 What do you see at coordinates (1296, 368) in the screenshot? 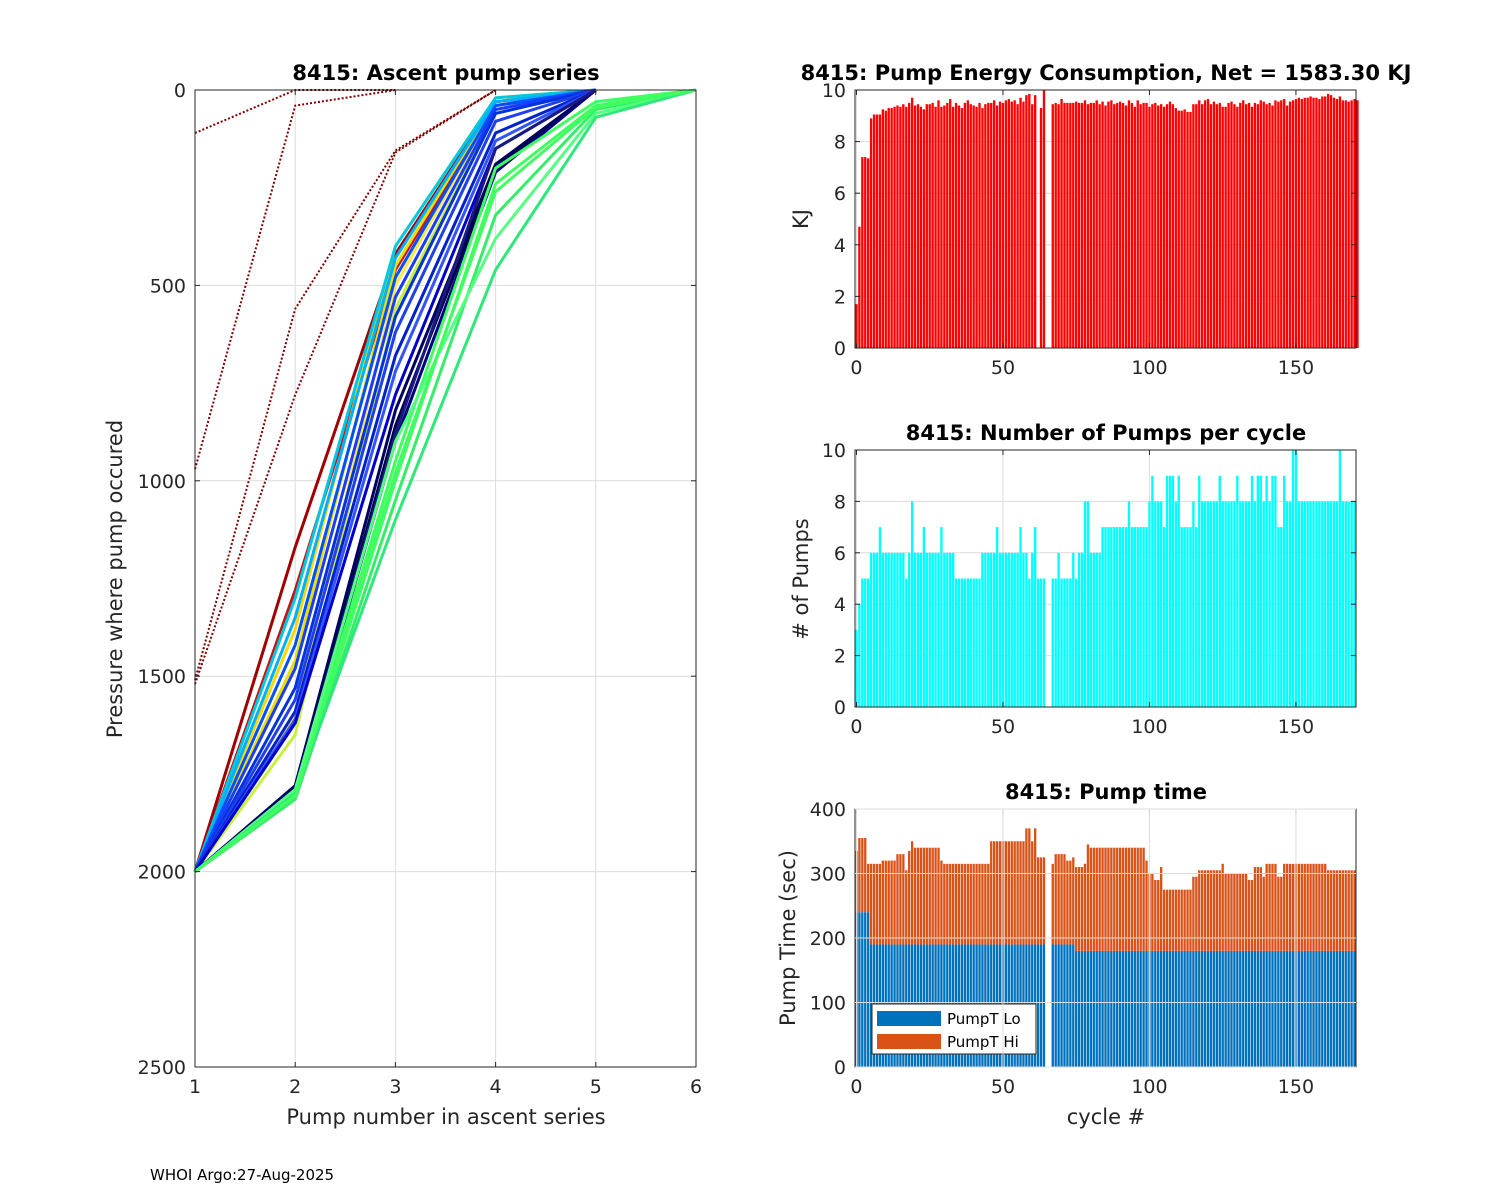
I see `x-tick-label: 150` at bounding box center [1296, 368].